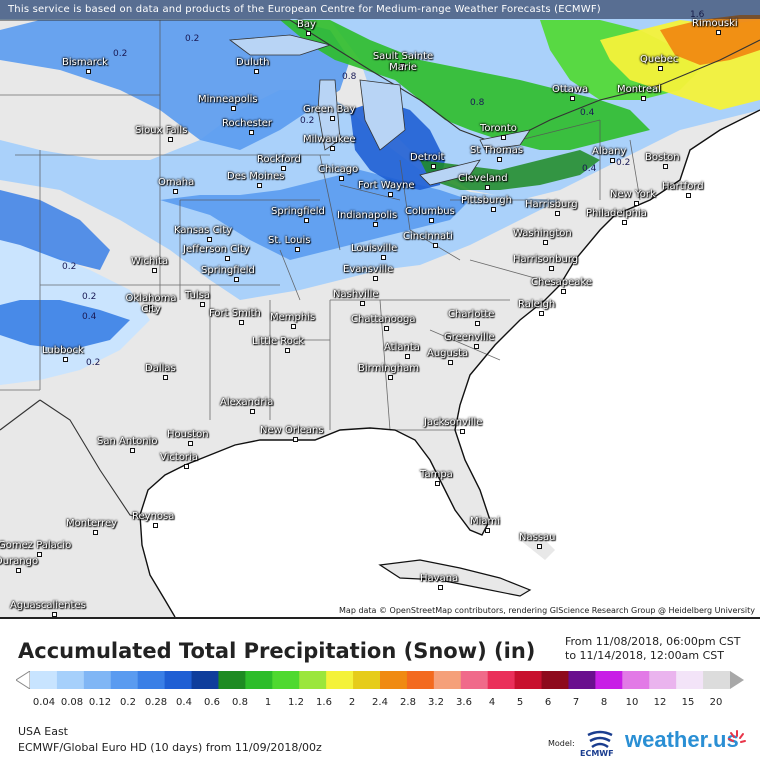  I want to click on colorbar-tick-label: 1.2, so click(296, 702).